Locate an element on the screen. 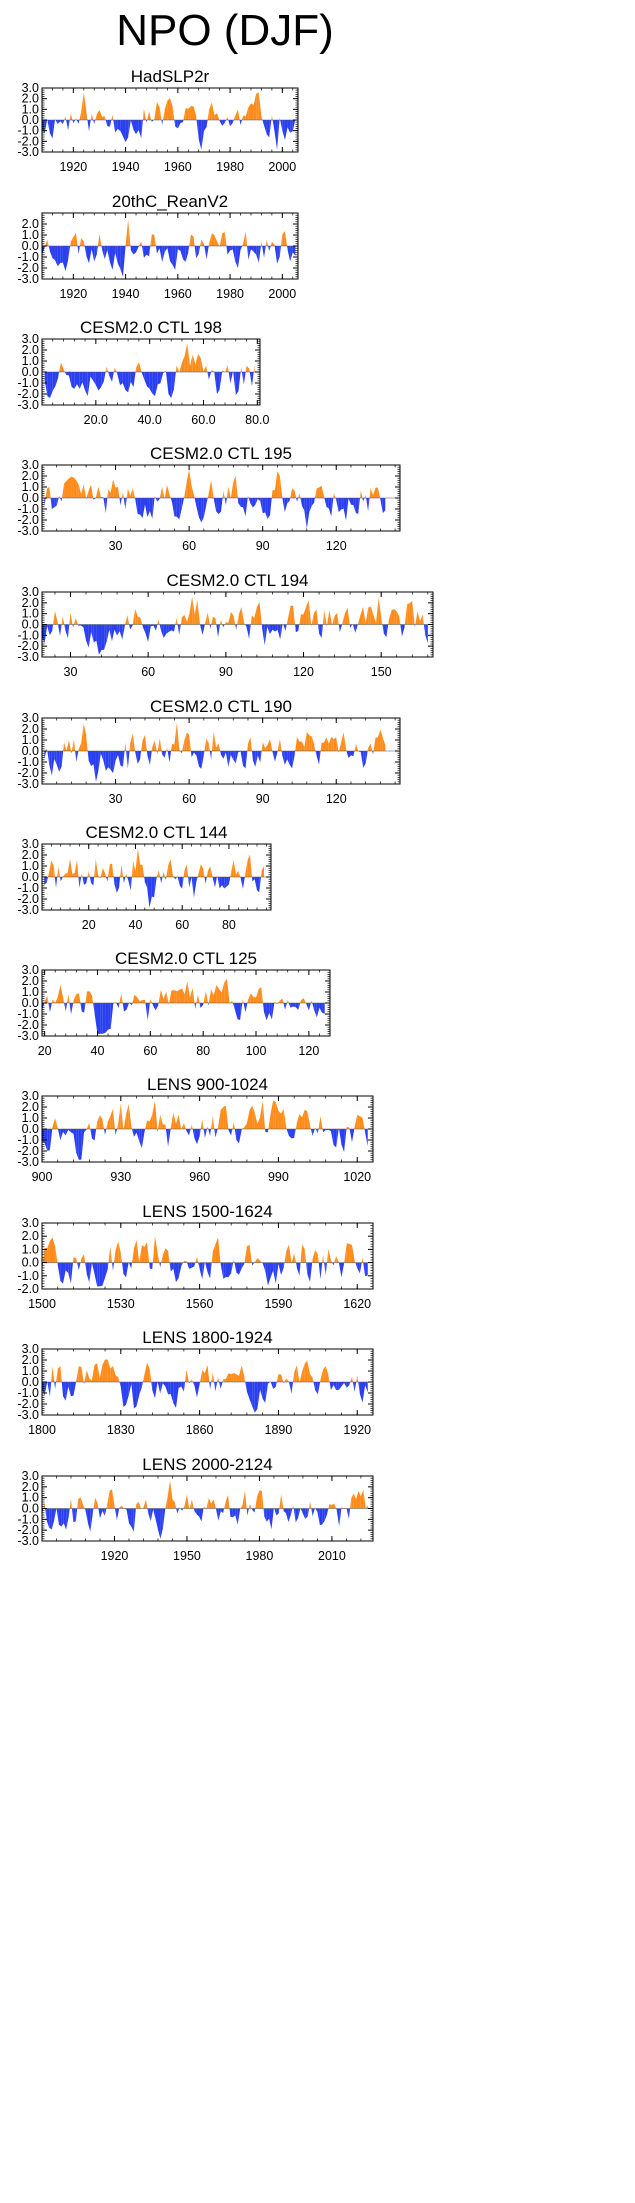 This screenshot has height=2203, width=635. x-tick-label: 1980 is located at coordinates (230, 167).